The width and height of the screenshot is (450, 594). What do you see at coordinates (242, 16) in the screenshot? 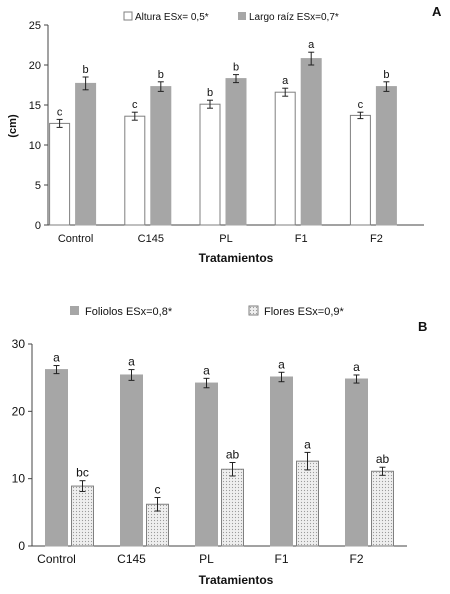
I see `legend-swatch-largo-raiz` at bounding box center [242, 16].